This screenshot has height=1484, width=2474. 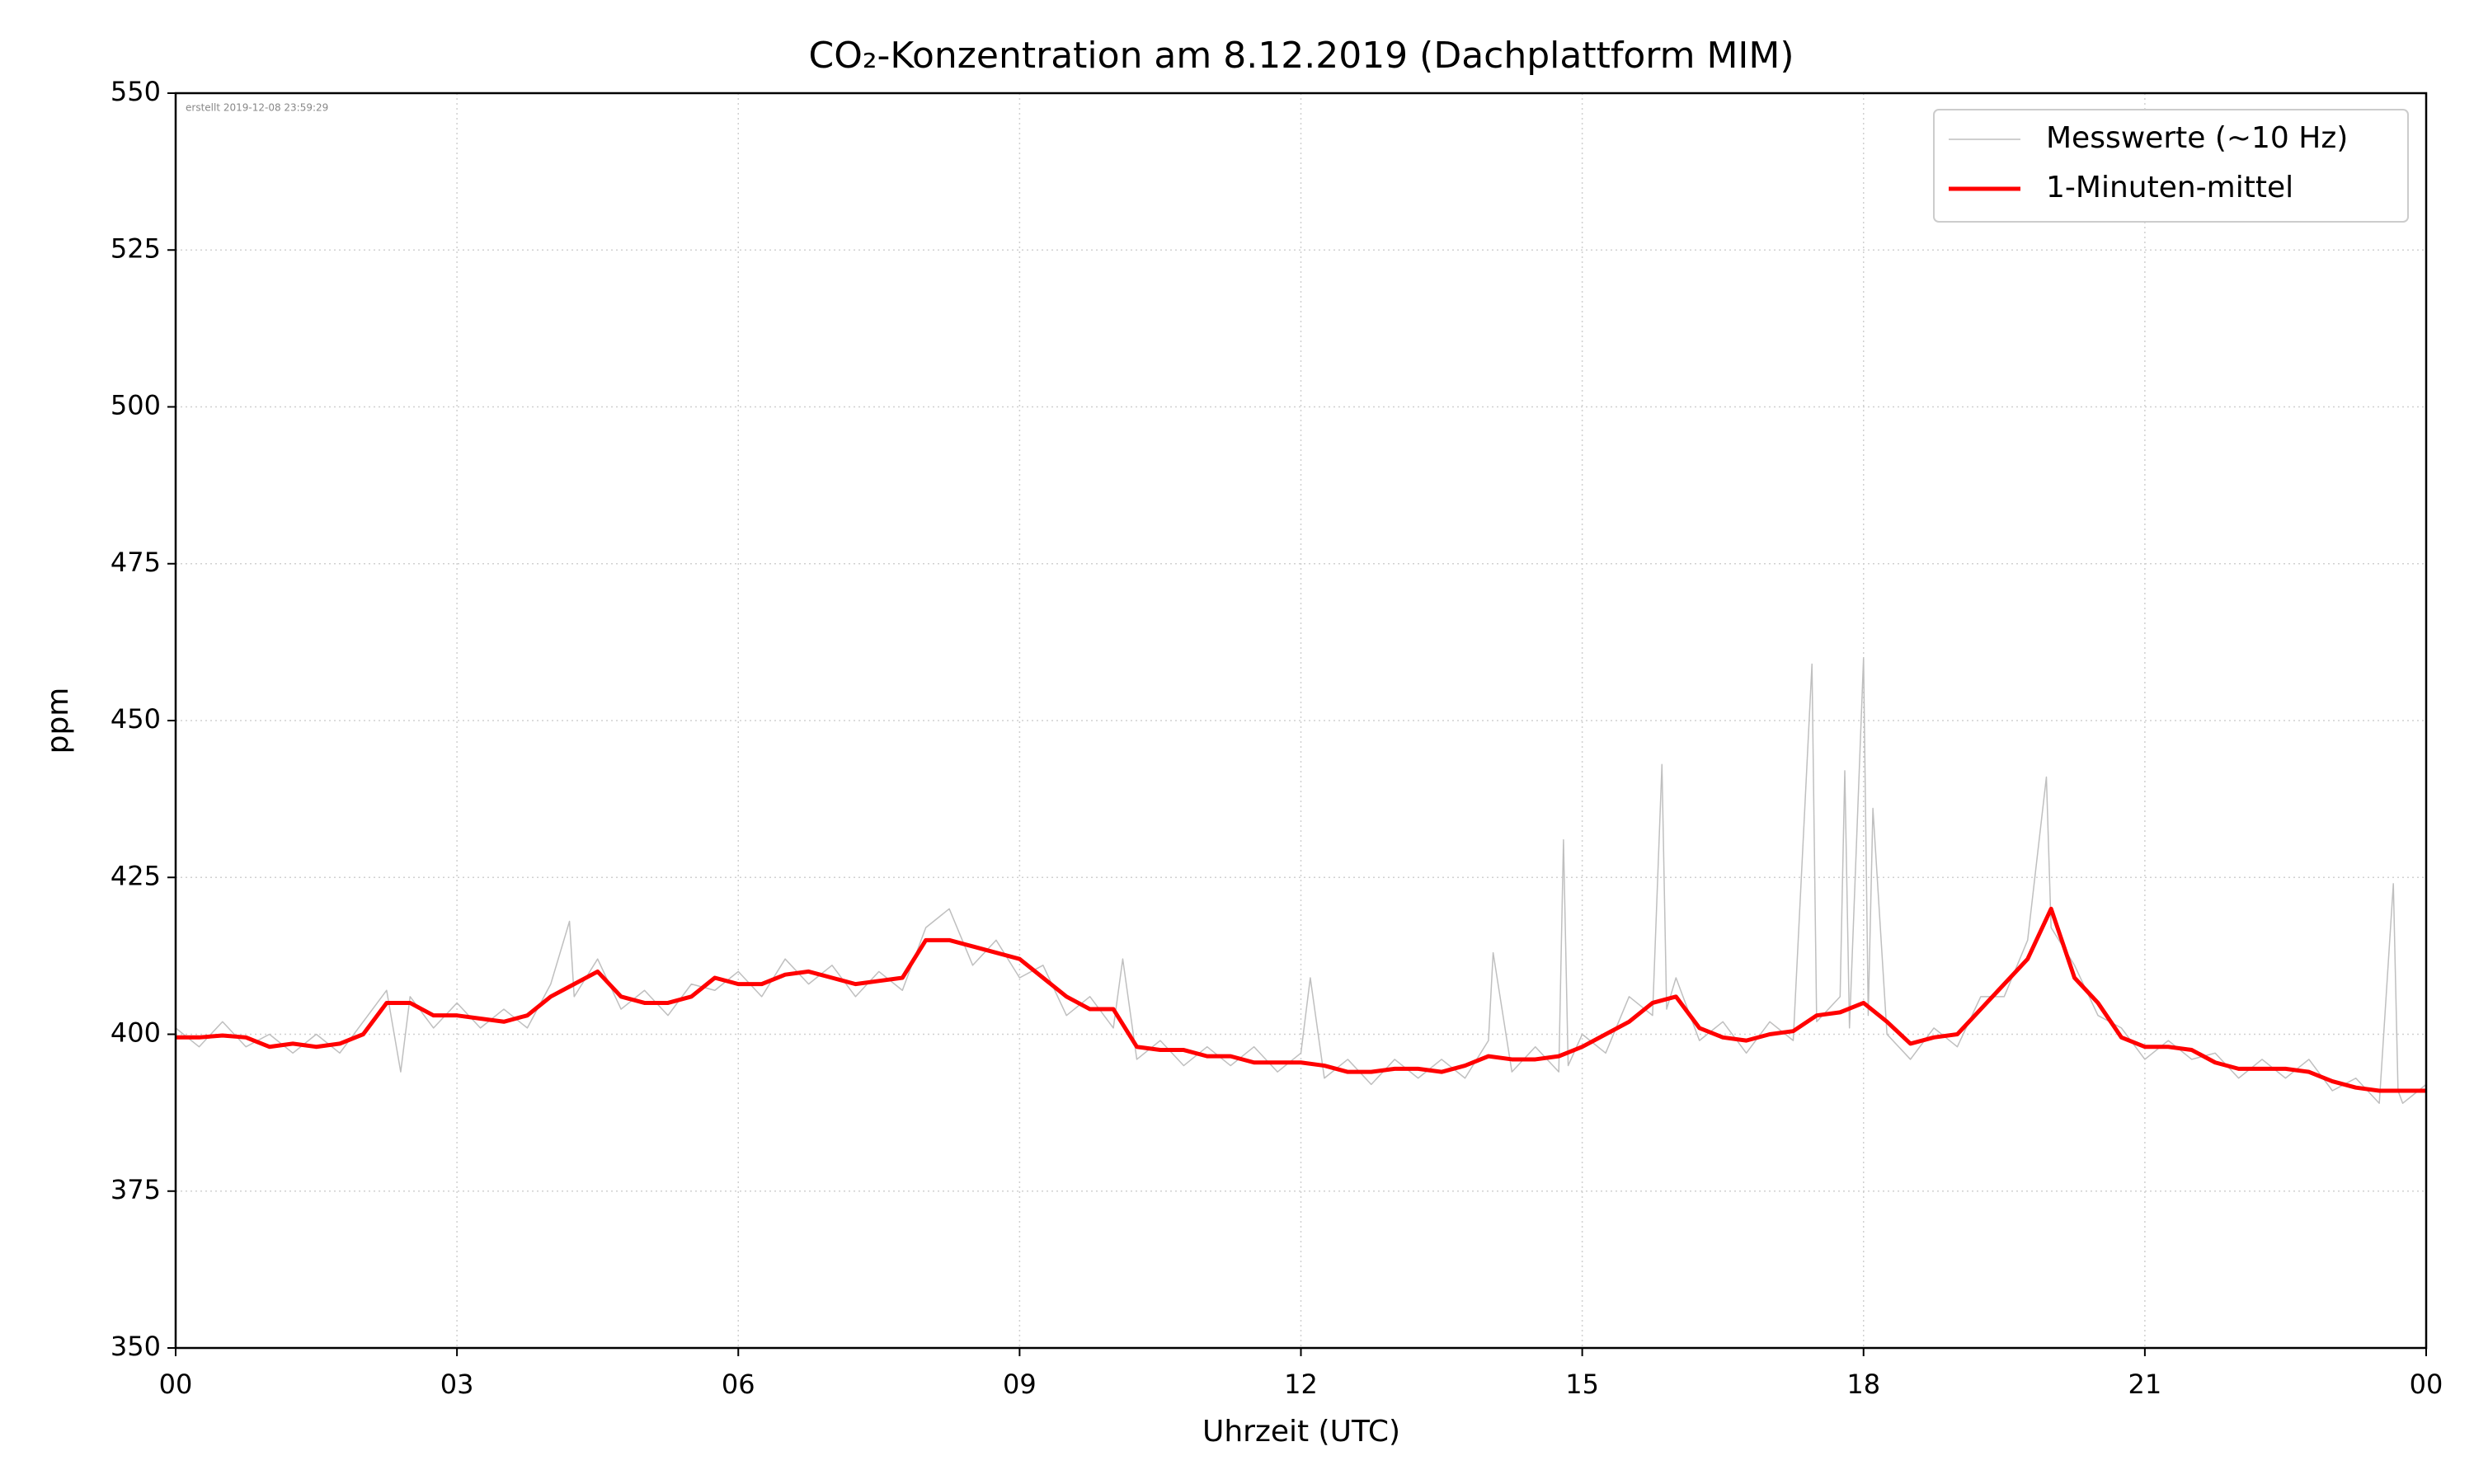 What do you see at coordinates (136, 248) in the screenshot?
I see `y-tick-label: 525` at bounding box center [136, 248].